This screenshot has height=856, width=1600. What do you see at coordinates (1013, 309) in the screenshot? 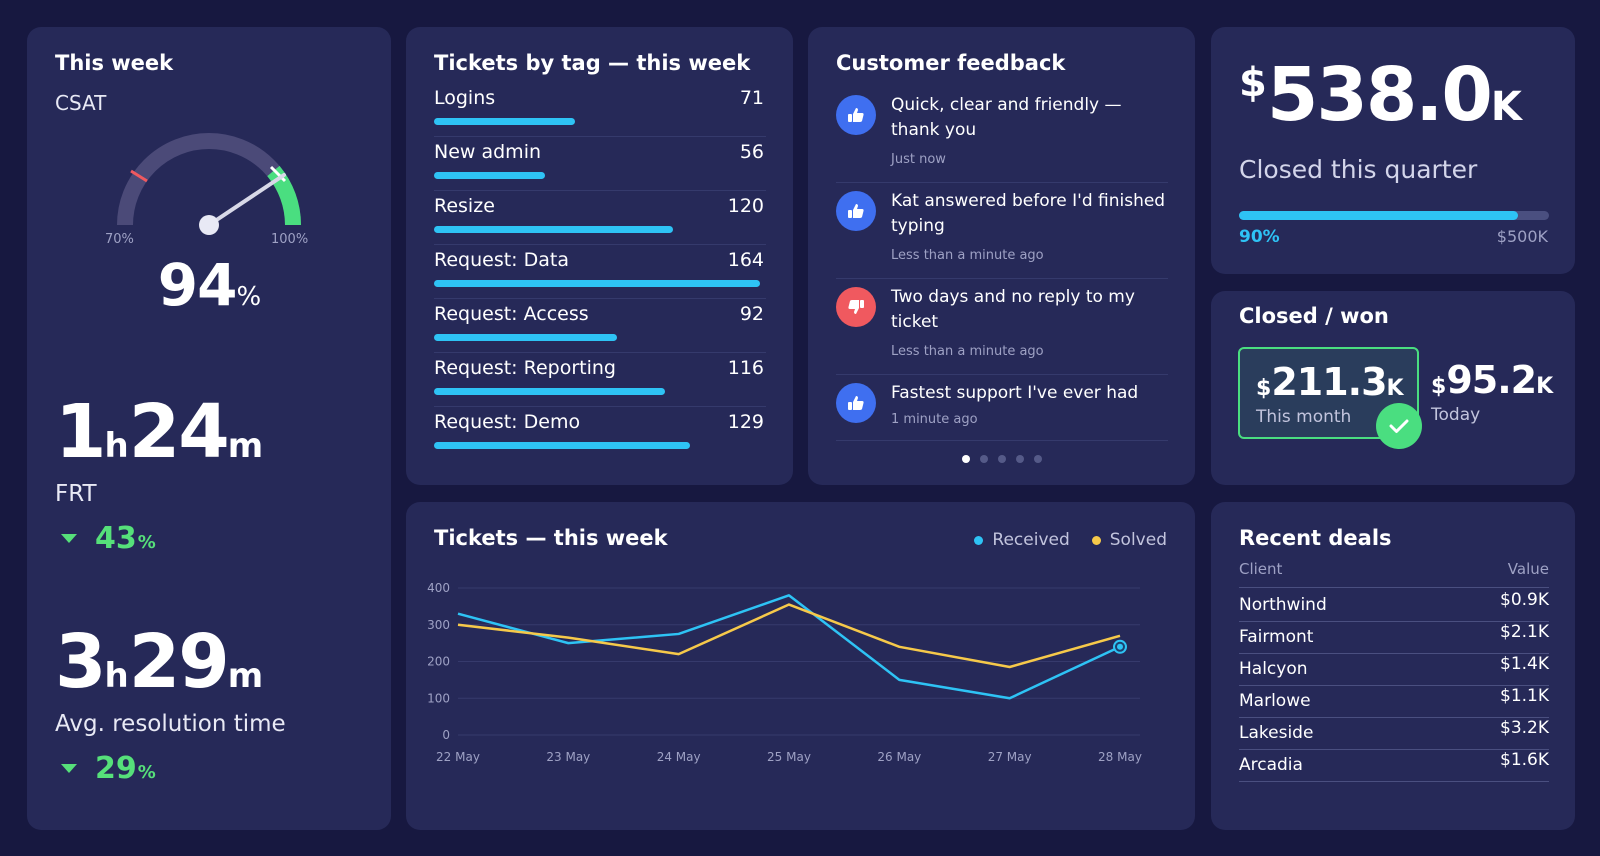
I see `feedback-text: Two days and no reply to my ticket` at bounding box center [1013, 309].